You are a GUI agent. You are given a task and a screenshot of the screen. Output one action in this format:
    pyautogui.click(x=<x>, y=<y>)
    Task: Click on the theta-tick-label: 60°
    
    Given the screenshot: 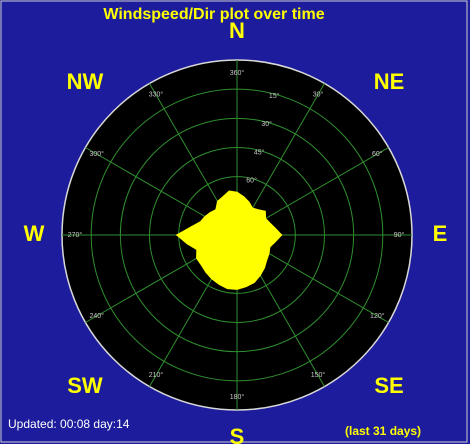 What is the action you would take?
    pyautogui.click(x=377, y=154)
    